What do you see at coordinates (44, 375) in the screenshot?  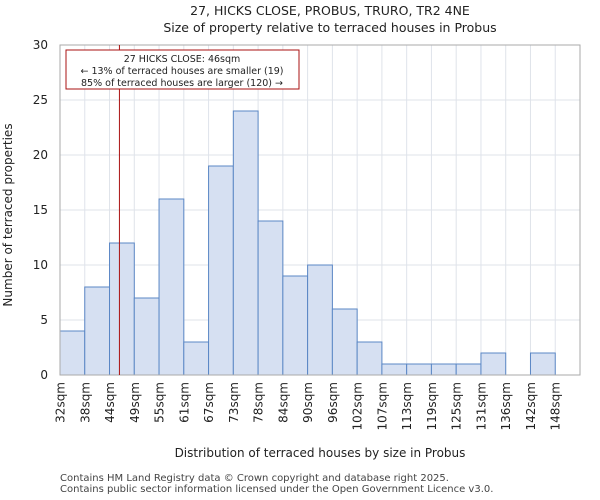 I see `y-tick-label: 0` at bounding box center [44, 375].